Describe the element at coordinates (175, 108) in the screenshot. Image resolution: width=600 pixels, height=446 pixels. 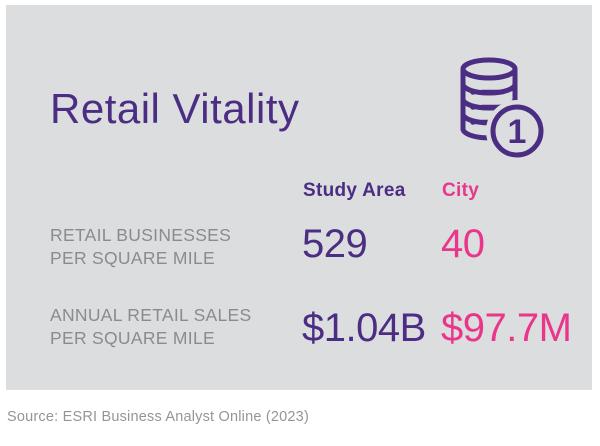
I see `page-title: Retail Vitality` at that location.